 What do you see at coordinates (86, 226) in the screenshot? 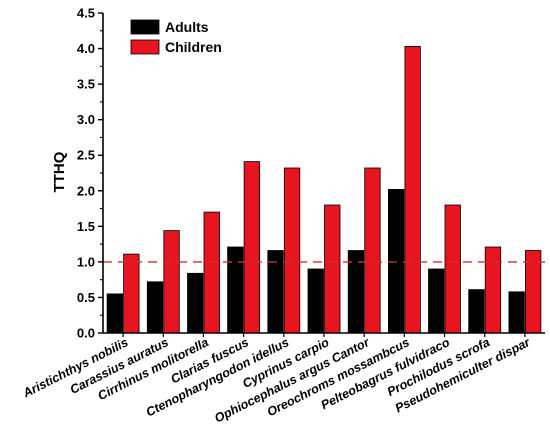
I see `y-tick-label: 1.5` at bounding box center [86, 226].